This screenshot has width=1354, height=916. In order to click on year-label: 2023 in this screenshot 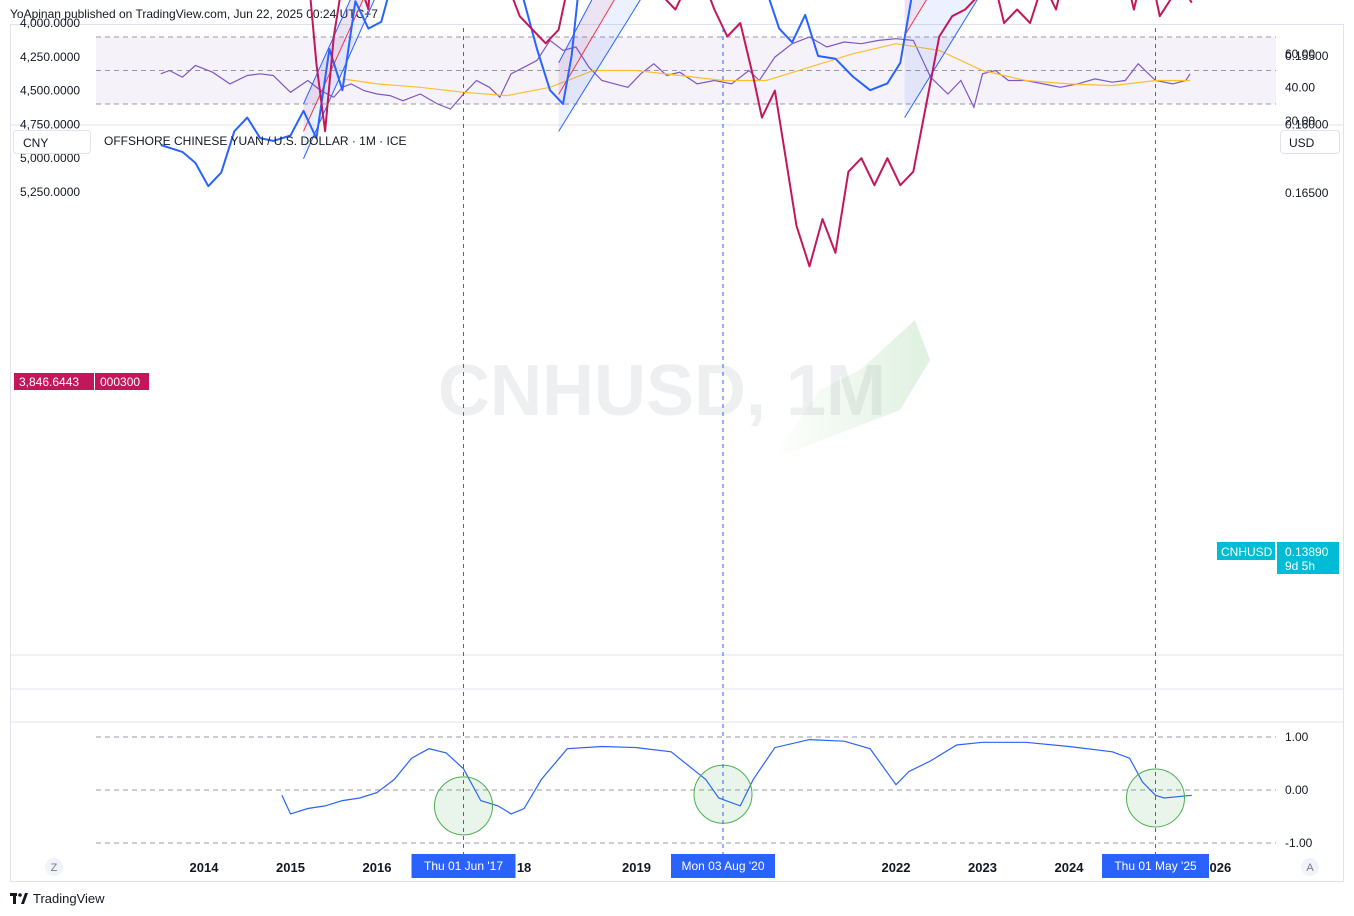, I will do `click(982, 867)`.